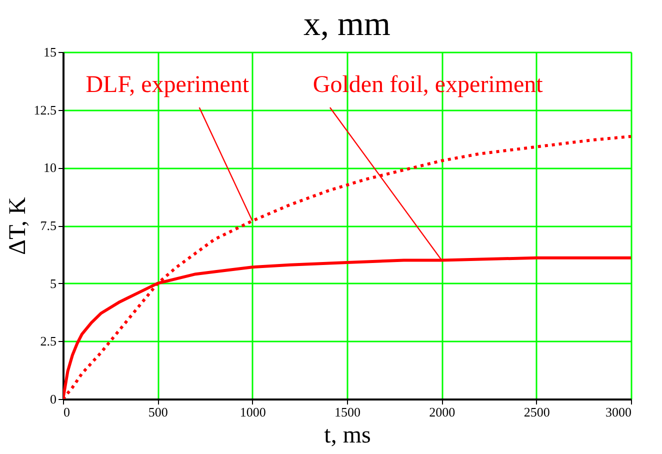 The height and width of the screenshot is (454, 662). I want to click on x-tick-label: 1500, so click(347, 412).